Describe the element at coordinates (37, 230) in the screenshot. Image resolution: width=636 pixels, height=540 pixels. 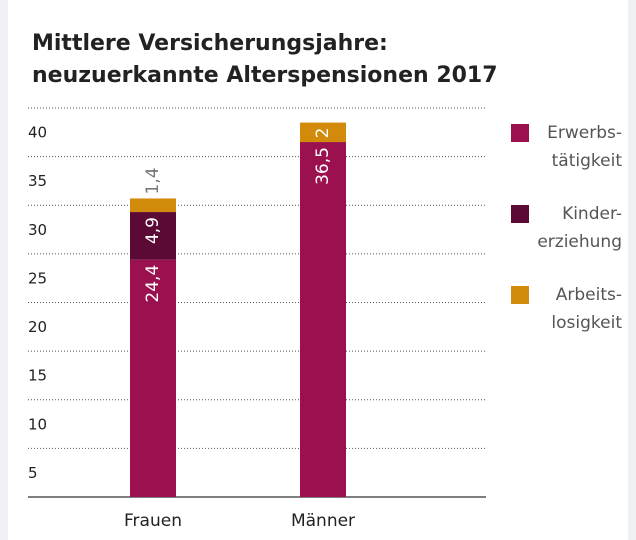
I see `y-tick-label: 30` at that location.